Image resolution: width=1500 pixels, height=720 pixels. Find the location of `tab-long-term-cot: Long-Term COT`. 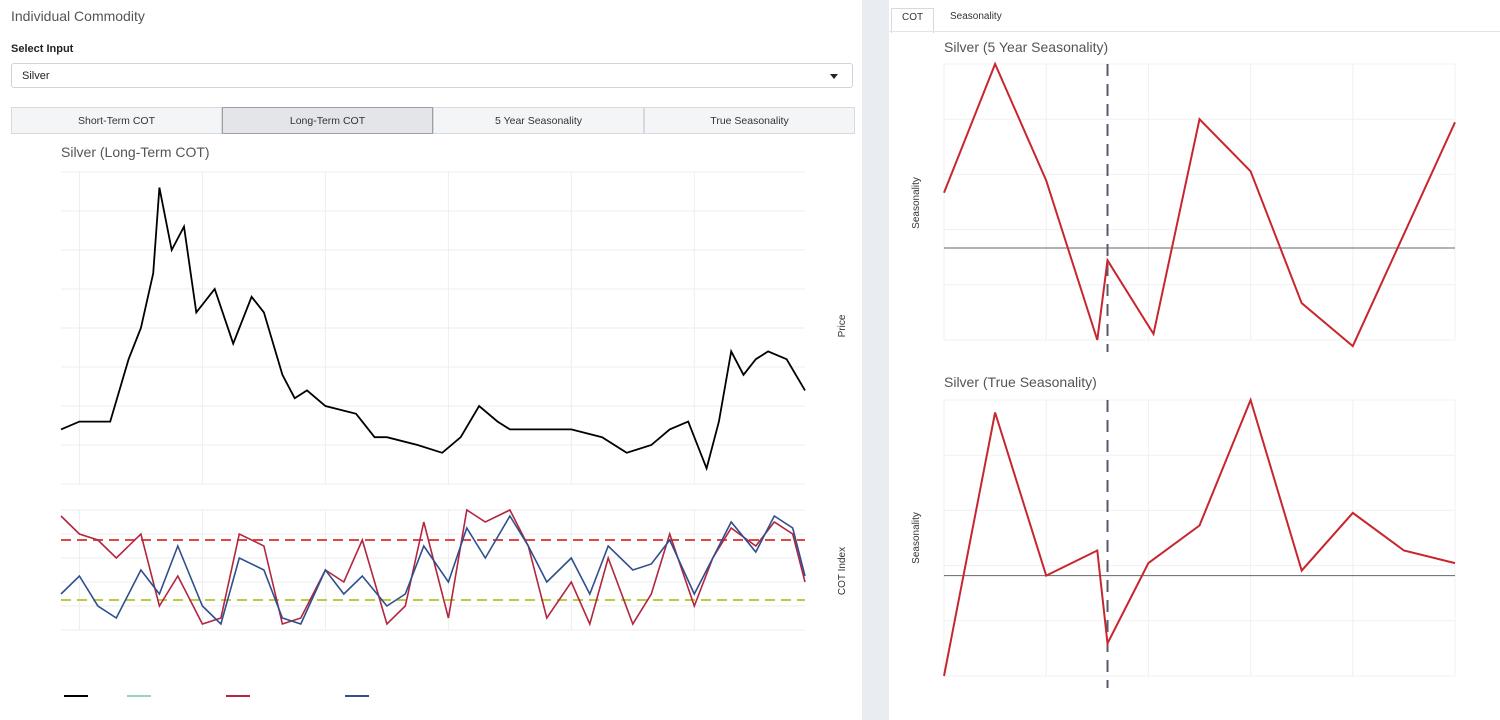

tab-long-term-cot: Long-Term COT is located at coordinates (327, 120).